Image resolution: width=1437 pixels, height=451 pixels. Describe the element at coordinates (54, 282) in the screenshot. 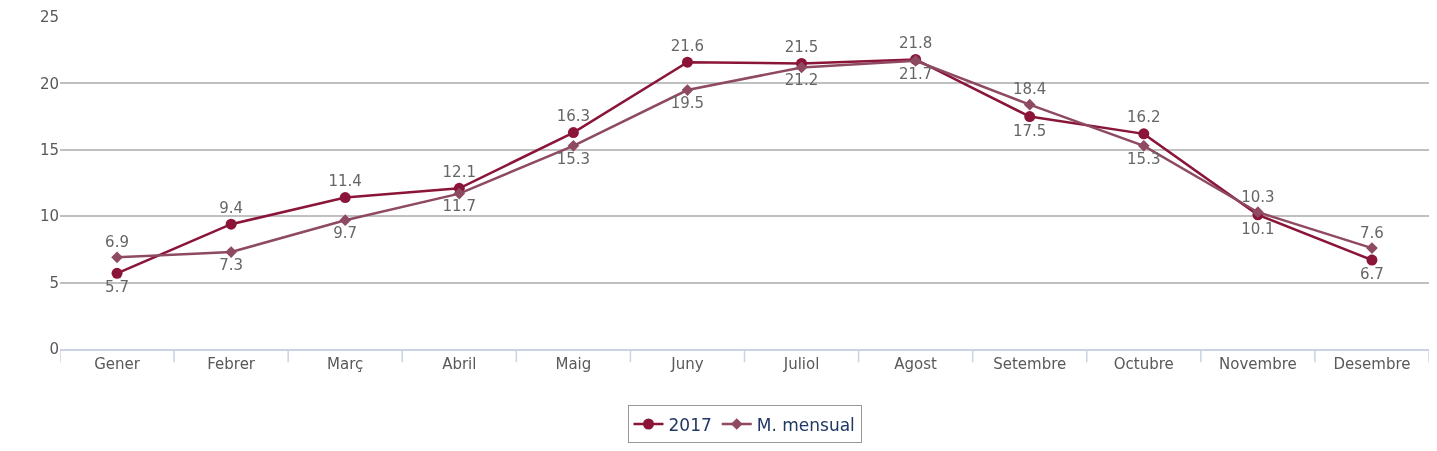

I see `y-tick-label: 5` at that location.